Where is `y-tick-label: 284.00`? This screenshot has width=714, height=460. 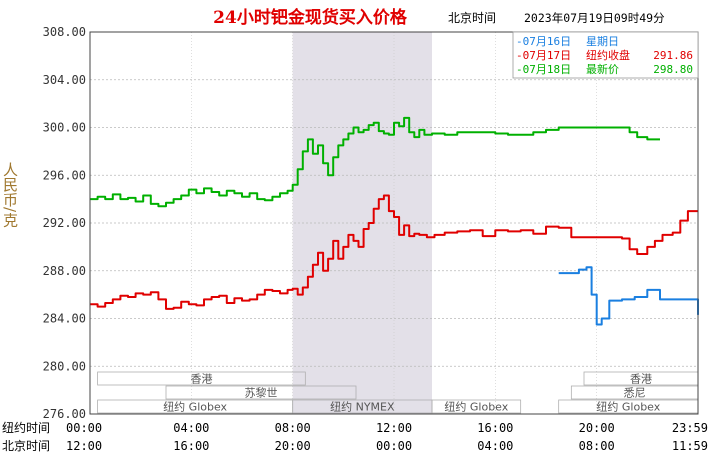
y-tick-label: 284.00 is located at coordinates (64, 319).